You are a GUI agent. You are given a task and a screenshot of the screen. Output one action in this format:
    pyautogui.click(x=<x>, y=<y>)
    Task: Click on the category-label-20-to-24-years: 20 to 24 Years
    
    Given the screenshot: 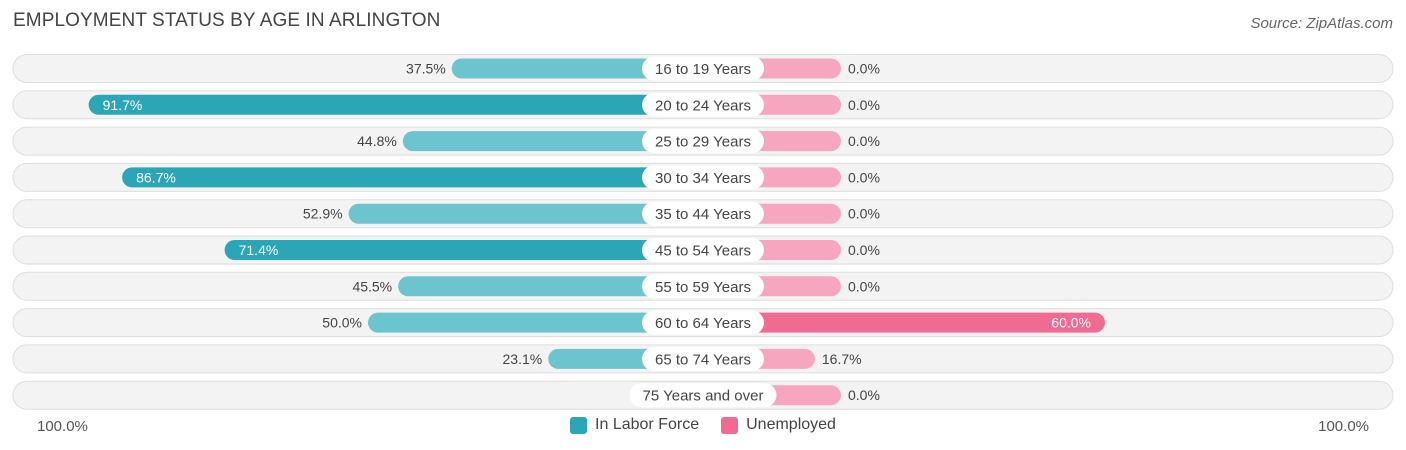 What is the action you would take?
    pyautogui.click(x=703, y=105)
    